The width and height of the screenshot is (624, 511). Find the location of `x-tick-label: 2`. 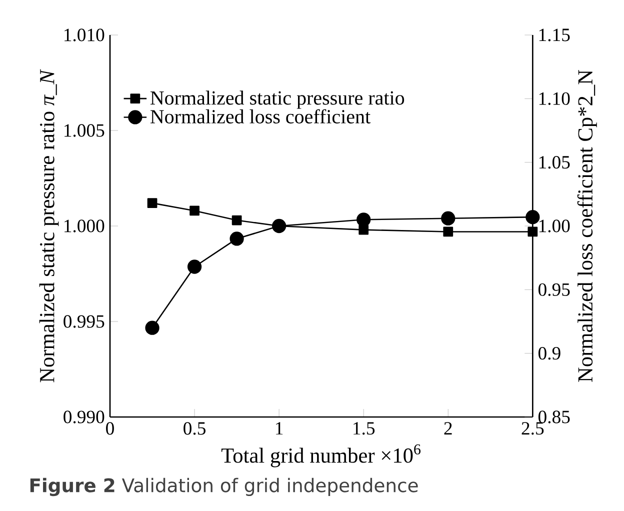

x-tick-label: 2 is located at coordinates (448, 428).